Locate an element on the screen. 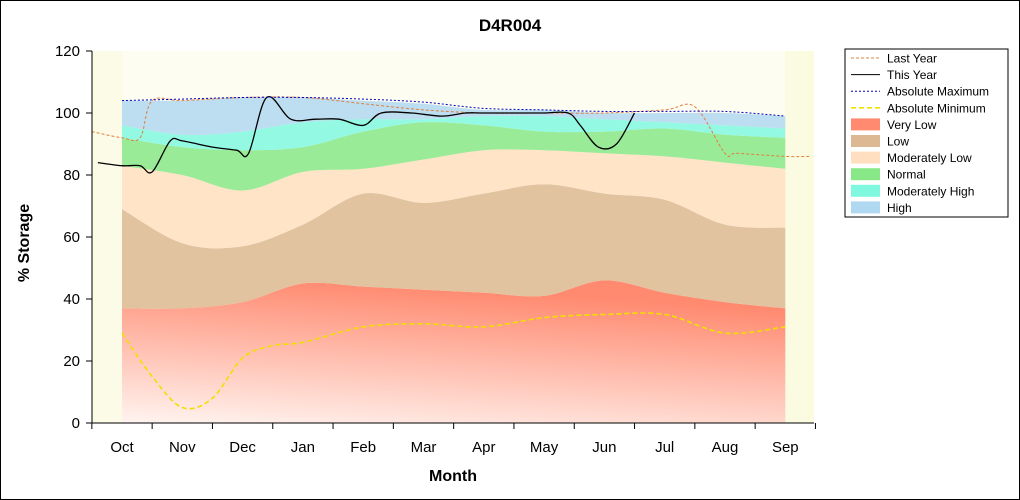 The image size is (1020, 500). x-tick-label-jul: Jul is located at coordinates (664, 447).